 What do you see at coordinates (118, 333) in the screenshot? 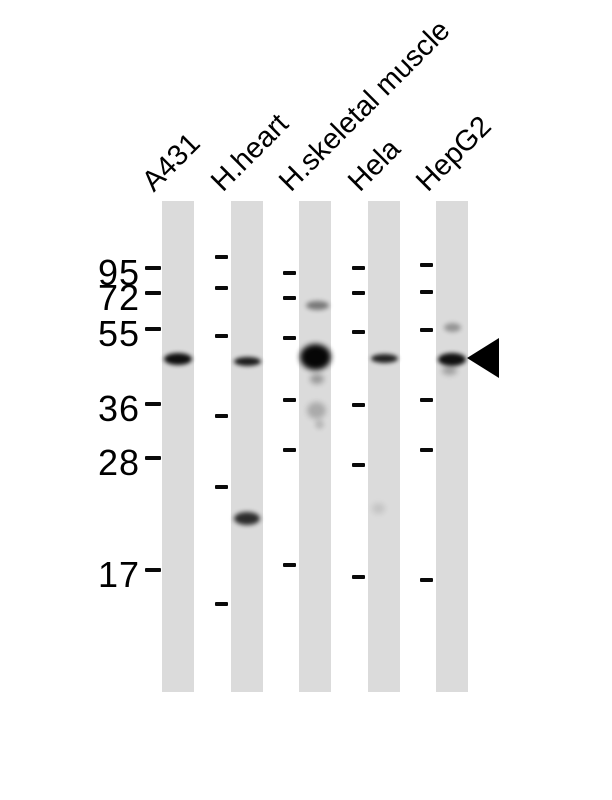
I see `mw-marker-label: 55` at bounding box center [118, 333].